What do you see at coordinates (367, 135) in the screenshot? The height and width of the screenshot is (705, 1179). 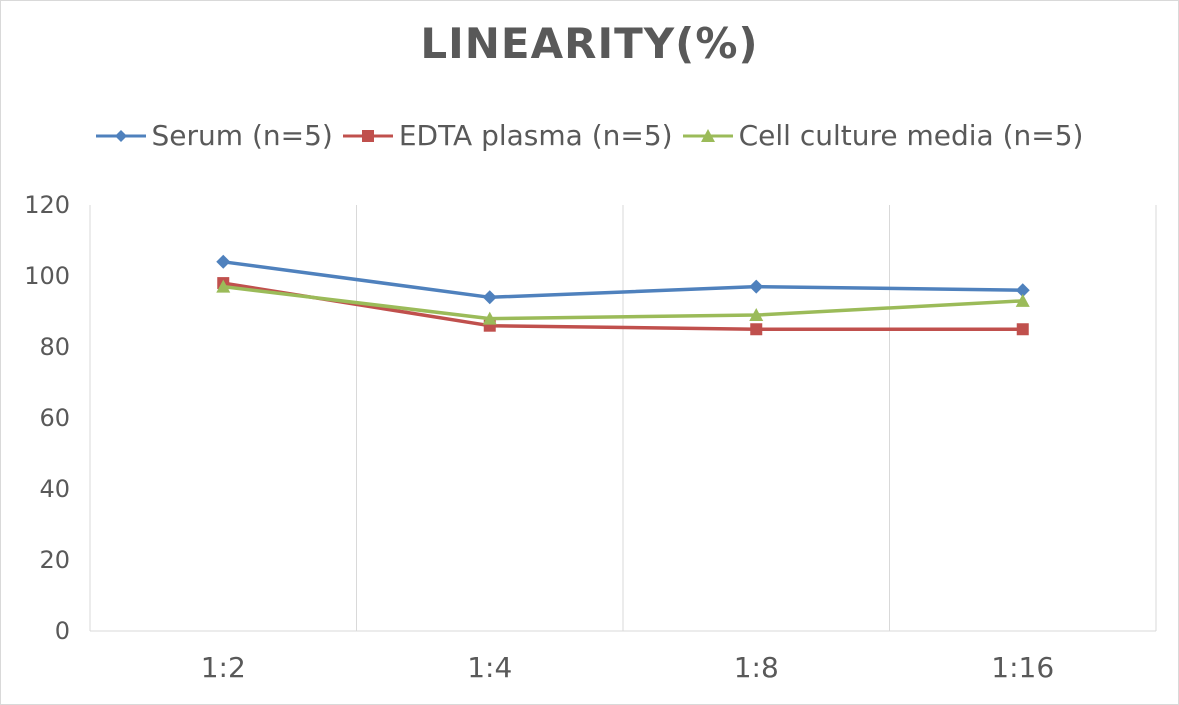 I see `legend-marker-square-icon` at bounding box center [367, 135].